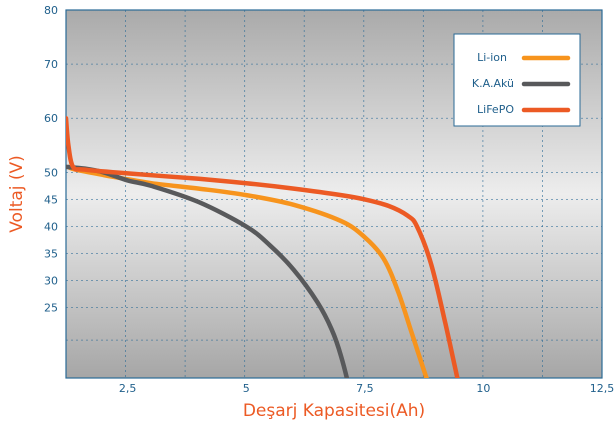 Image resolution: width=614 pixels, height=426 pixels. What do you see at coordinates (602, 388) in the screenshot?
I see `x-tick-label: 12,5` at bounding box center [602, 388].